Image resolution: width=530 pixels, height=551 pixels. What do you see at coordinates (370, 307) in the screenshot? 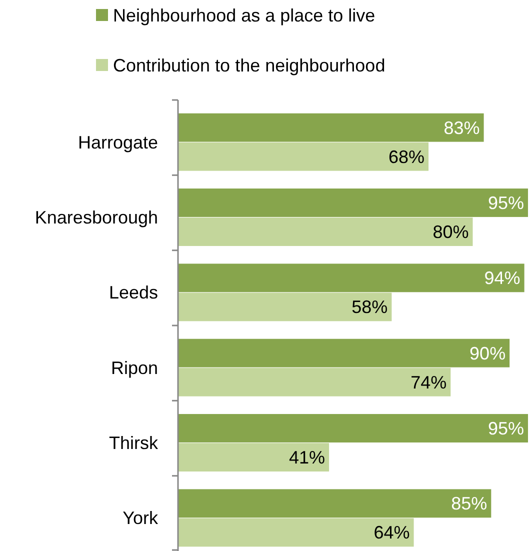
I see `data-label: 58%` at bounding box center [370, 307].